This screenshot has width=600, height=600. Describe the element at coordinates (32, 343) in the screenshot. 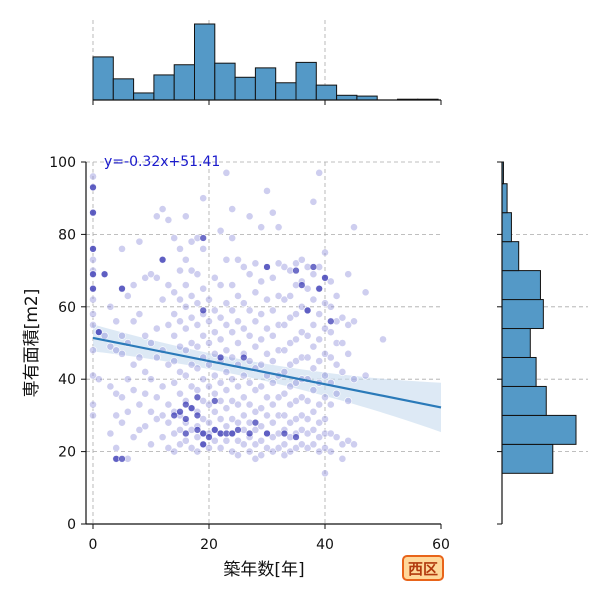

I see `y-axis-title: 専有面積[m2]` at that location.